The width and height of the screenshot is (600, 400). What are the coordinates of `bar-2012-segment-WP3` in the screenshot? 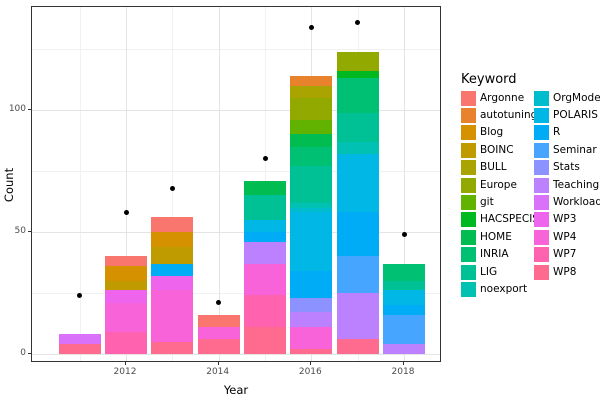 It's located at (126, 296).